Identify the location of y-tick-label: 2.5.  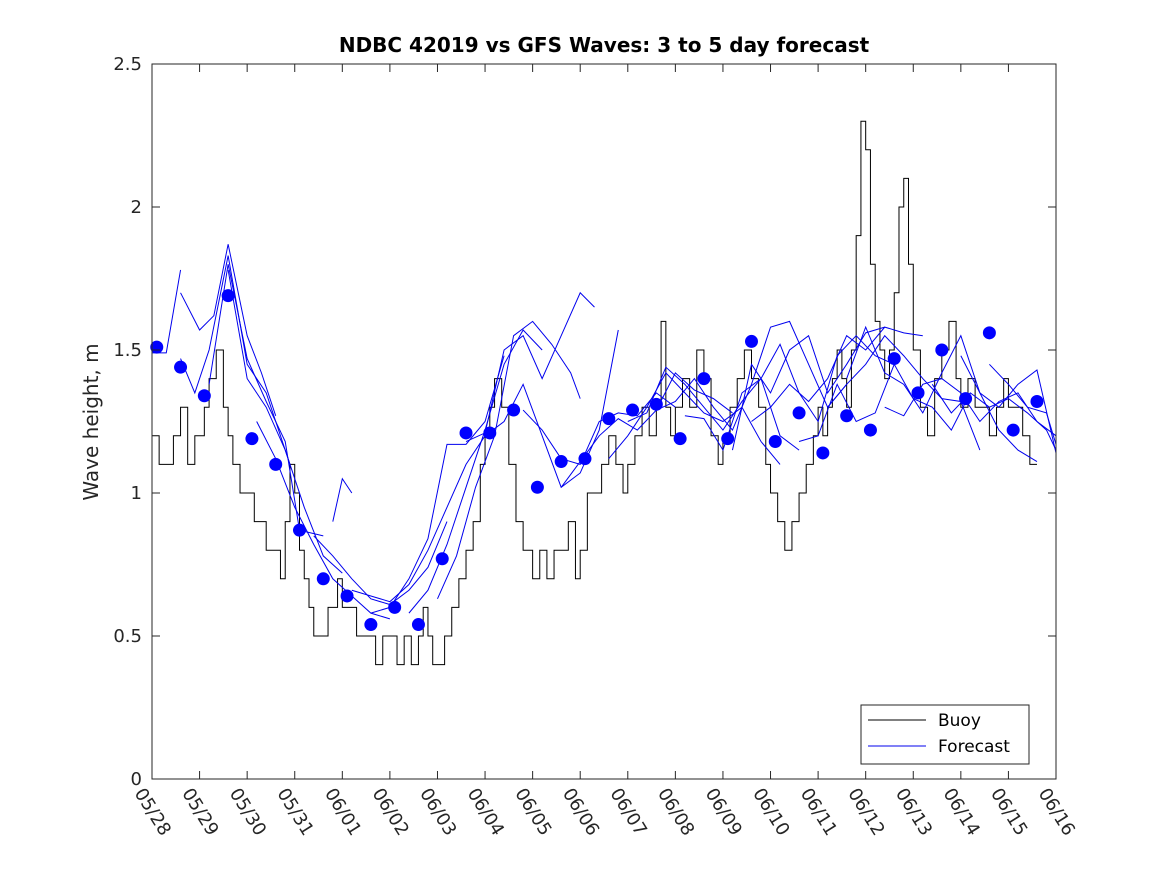
(127, 64).